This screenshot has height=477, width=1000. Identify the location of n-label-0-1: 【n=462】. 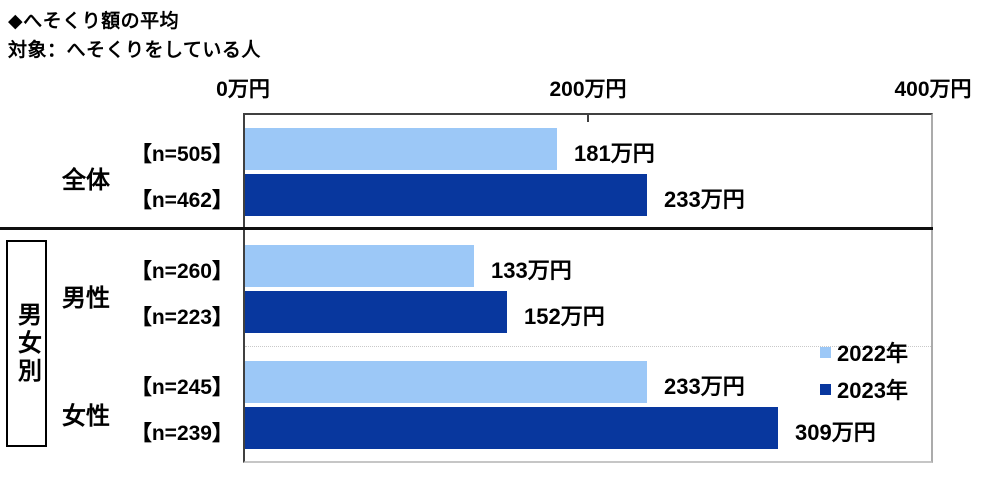
(181, 200).